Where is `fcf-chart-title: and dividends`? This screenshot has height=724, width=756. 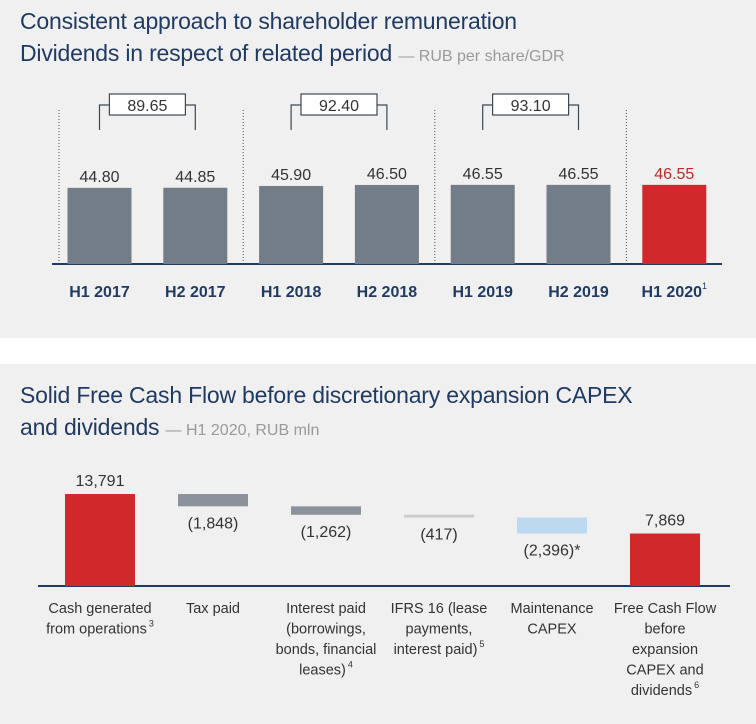 fcf-chart-title: and dividends is located at coordinates (90, 427).